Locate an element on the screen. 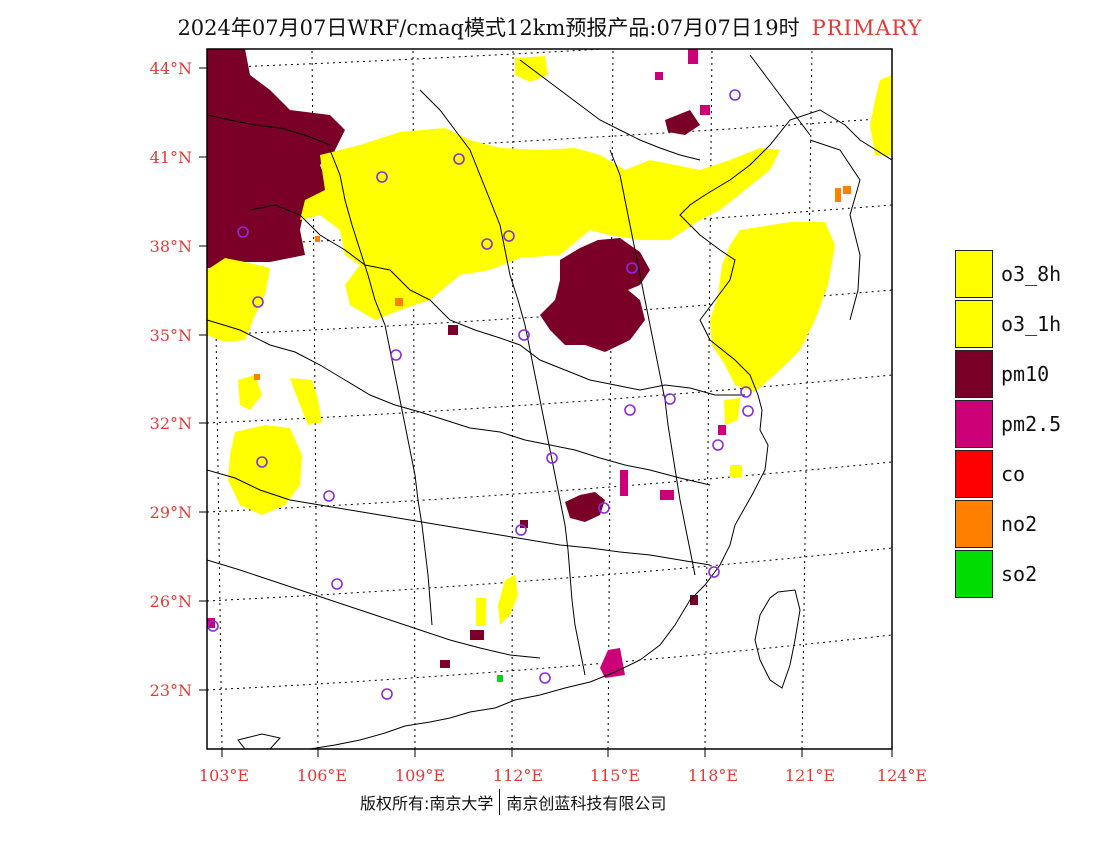 The width and height of the screenshot is (1100, 850). legend-label: pm2.5 is located at coordinates (1031, 424).